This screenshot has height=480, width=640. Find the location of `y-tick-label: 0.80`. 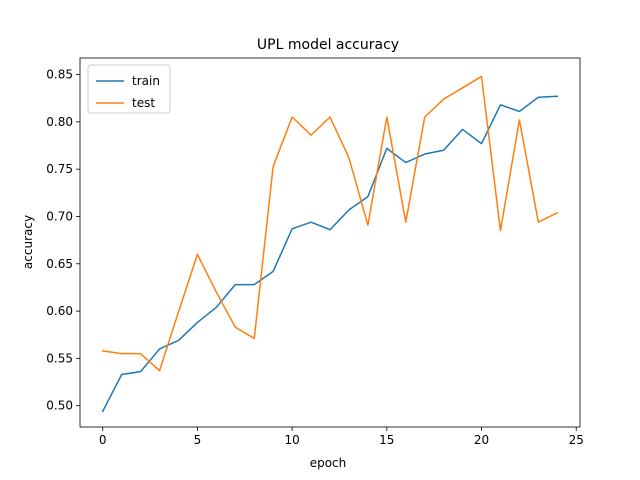

y-tick-label: 0.80 is located at coordinates (59, 122).